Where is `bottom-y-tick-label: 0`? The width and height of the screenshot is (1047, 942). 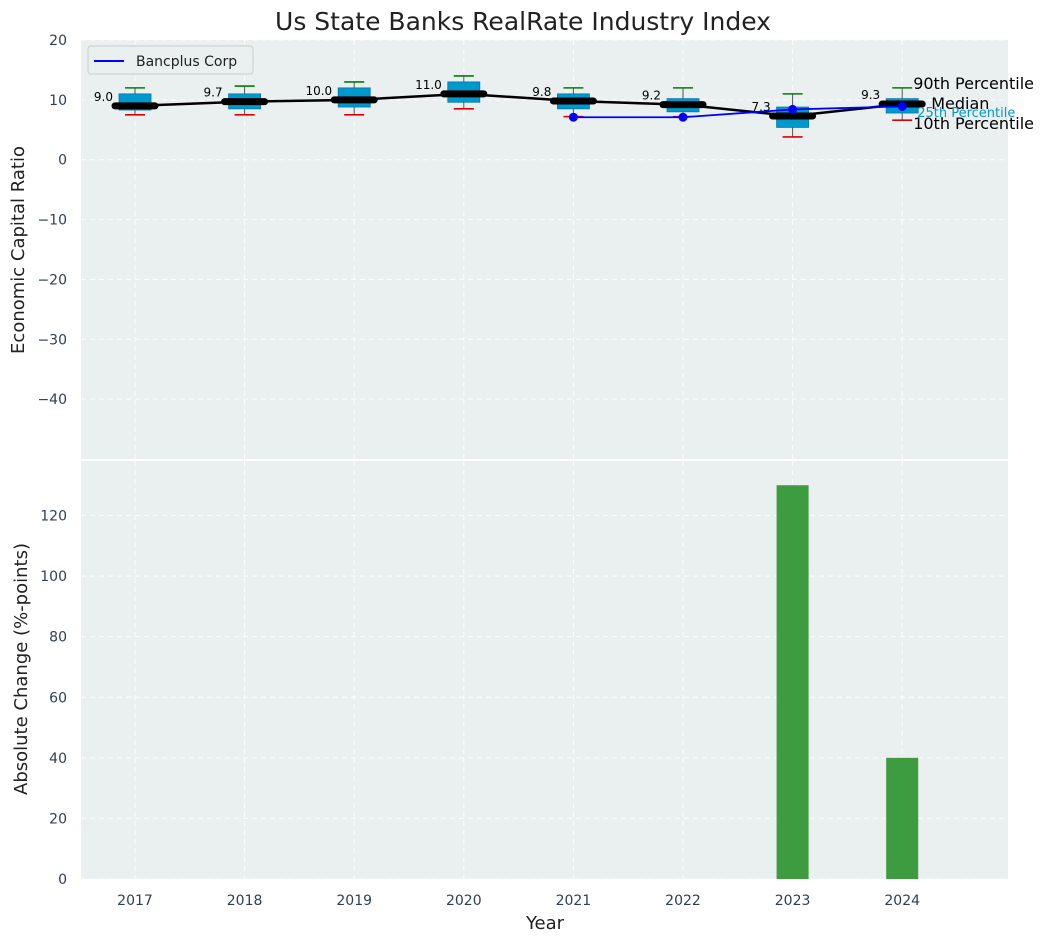
bottom-y-tick-label: 0 is located at coordinates (62, 880).